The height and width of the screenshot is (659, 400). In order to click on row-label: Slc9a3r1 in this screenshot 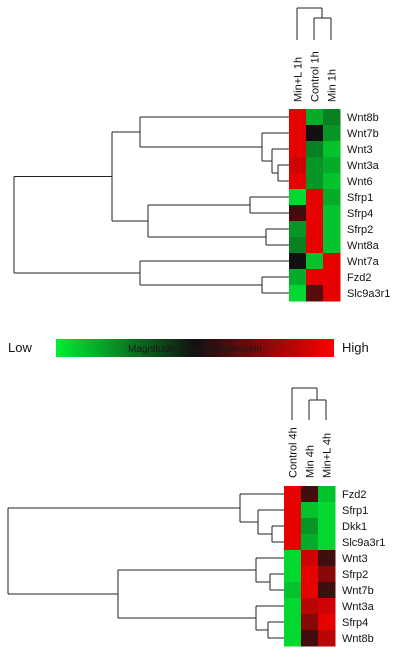, I will do `click(368, 294)`.